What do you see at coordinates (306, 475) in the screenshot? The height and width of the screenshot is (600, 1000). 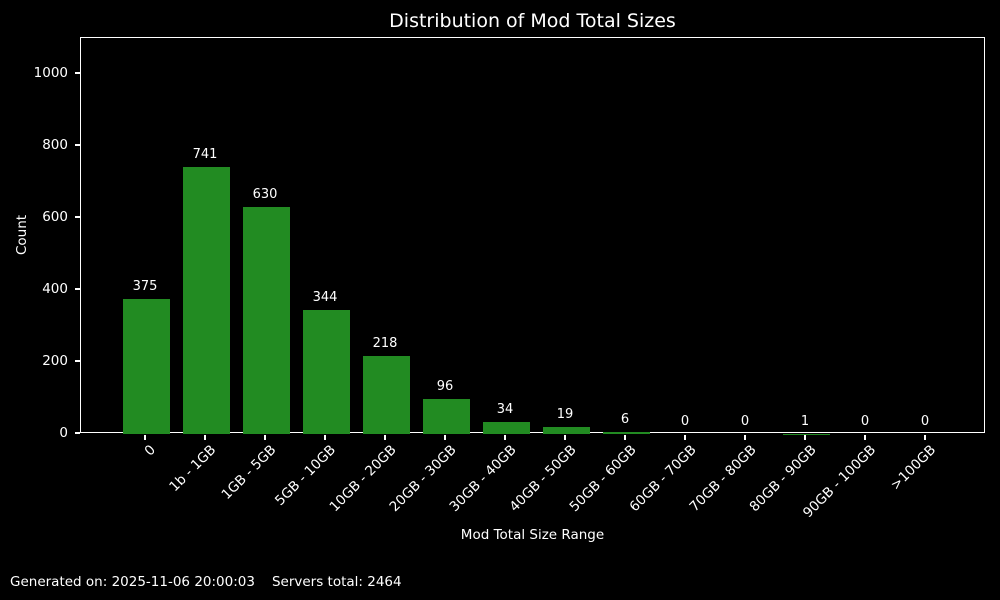 I see `x-tick-label: 5GB - 10GB` at bounding box center [306, 475].